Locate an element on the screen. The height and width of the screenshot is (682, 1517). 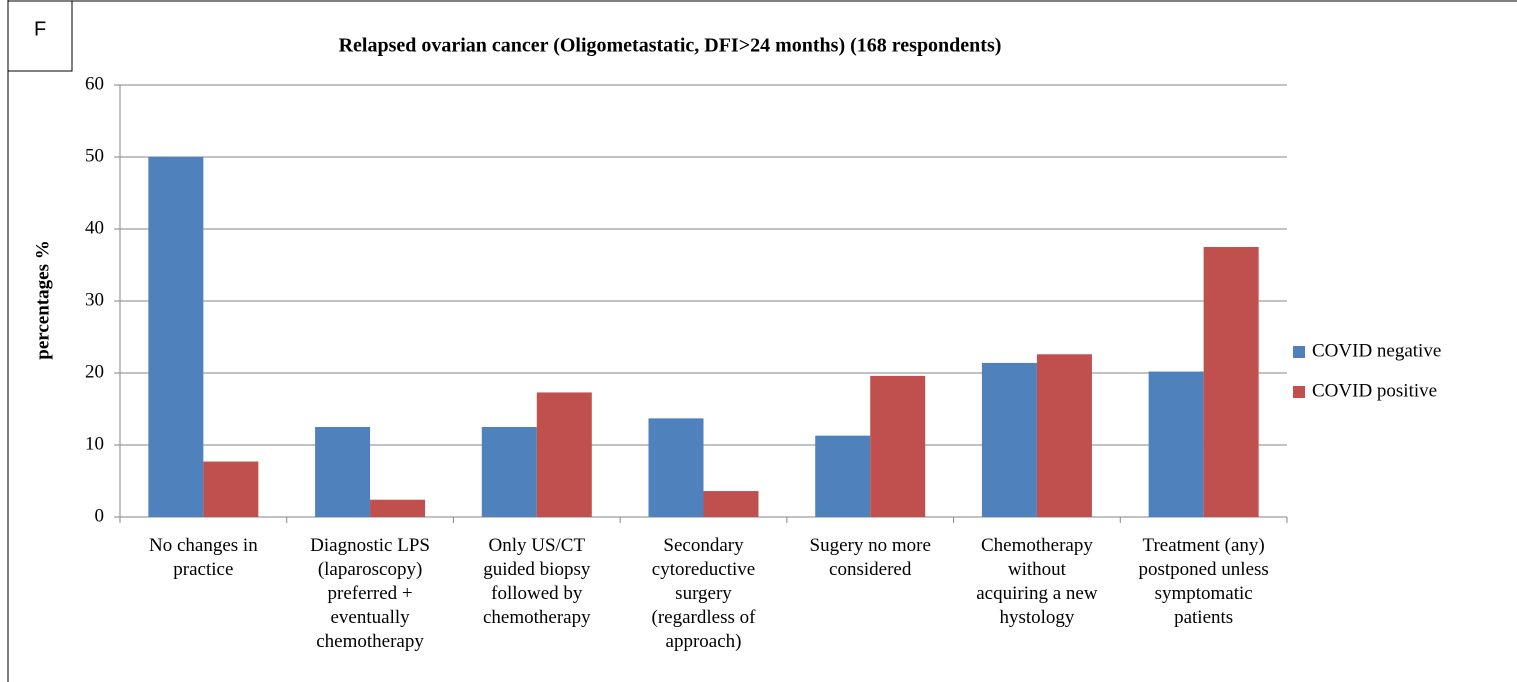
panel-box is located at coordinates (40, 36).